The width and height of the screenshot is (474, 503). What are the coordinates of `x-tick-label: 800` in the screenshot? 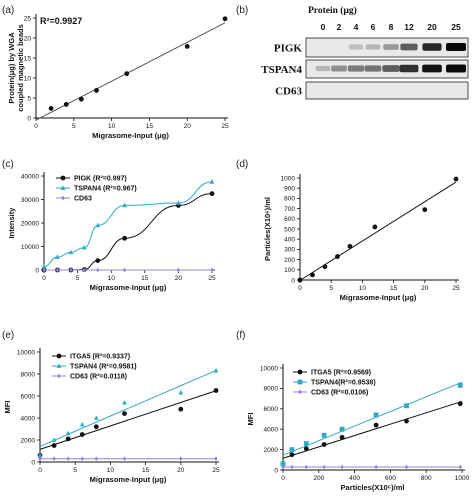 It's located at (426, 478).